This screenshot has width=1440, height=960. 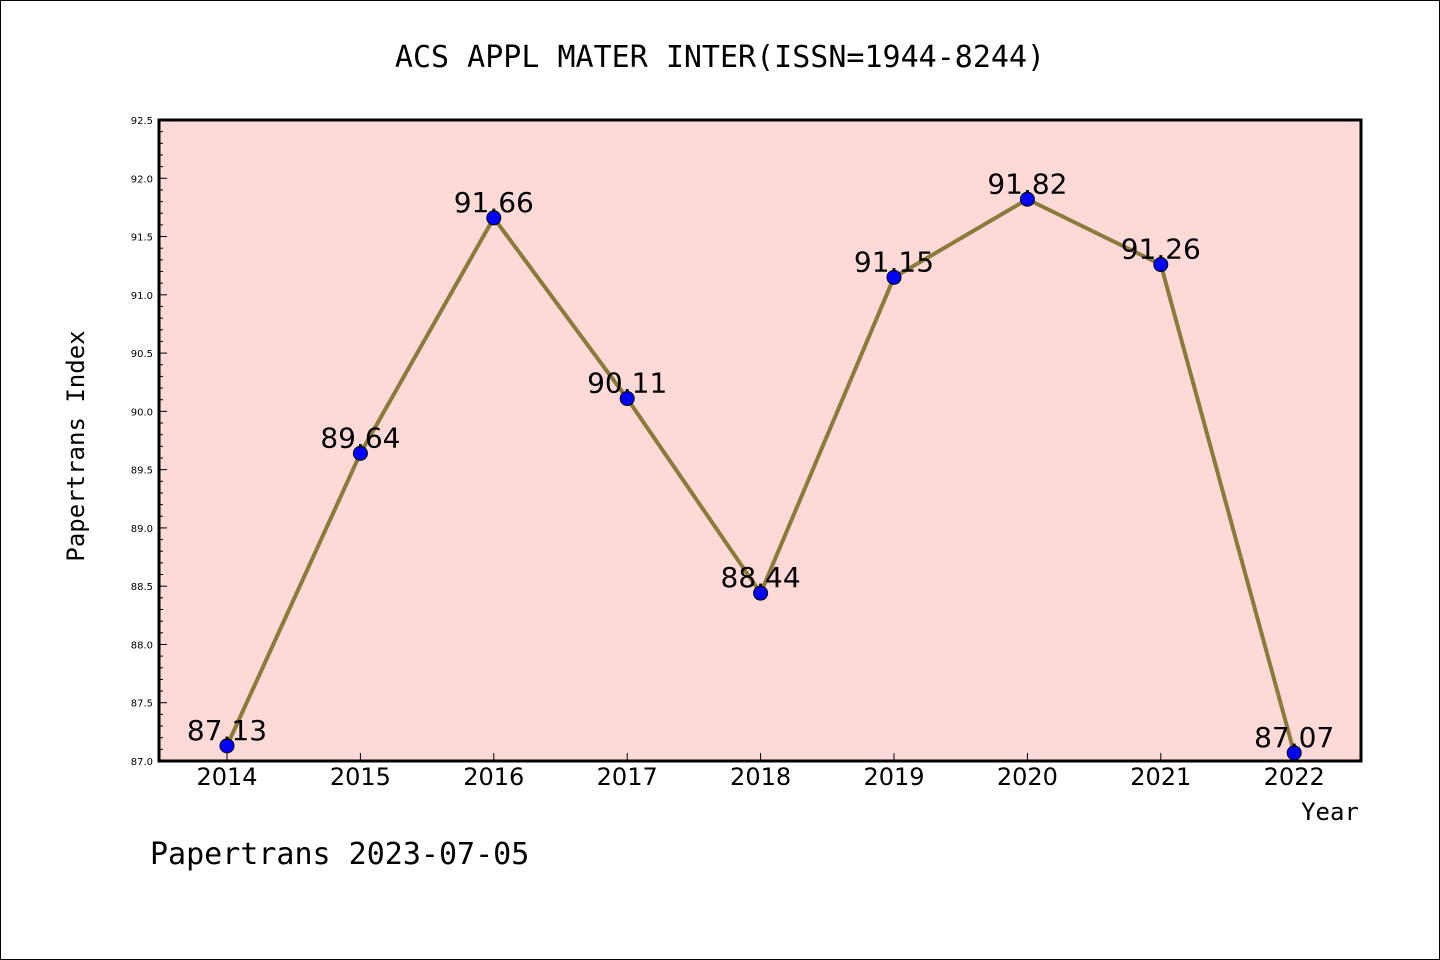 What do you see at coordinates (1027, 183) in the screenshot?
I see `data-label-2020: 91.82` at bounding box center [1027, 183].